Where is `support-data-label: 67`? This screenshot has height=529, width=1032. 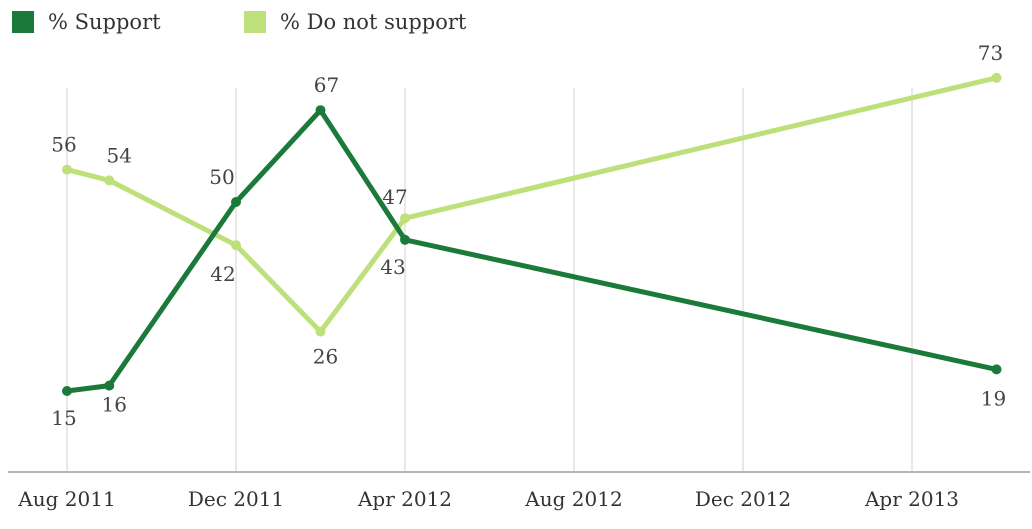 support-data-label: 67 is located at coordinates (326, 85).